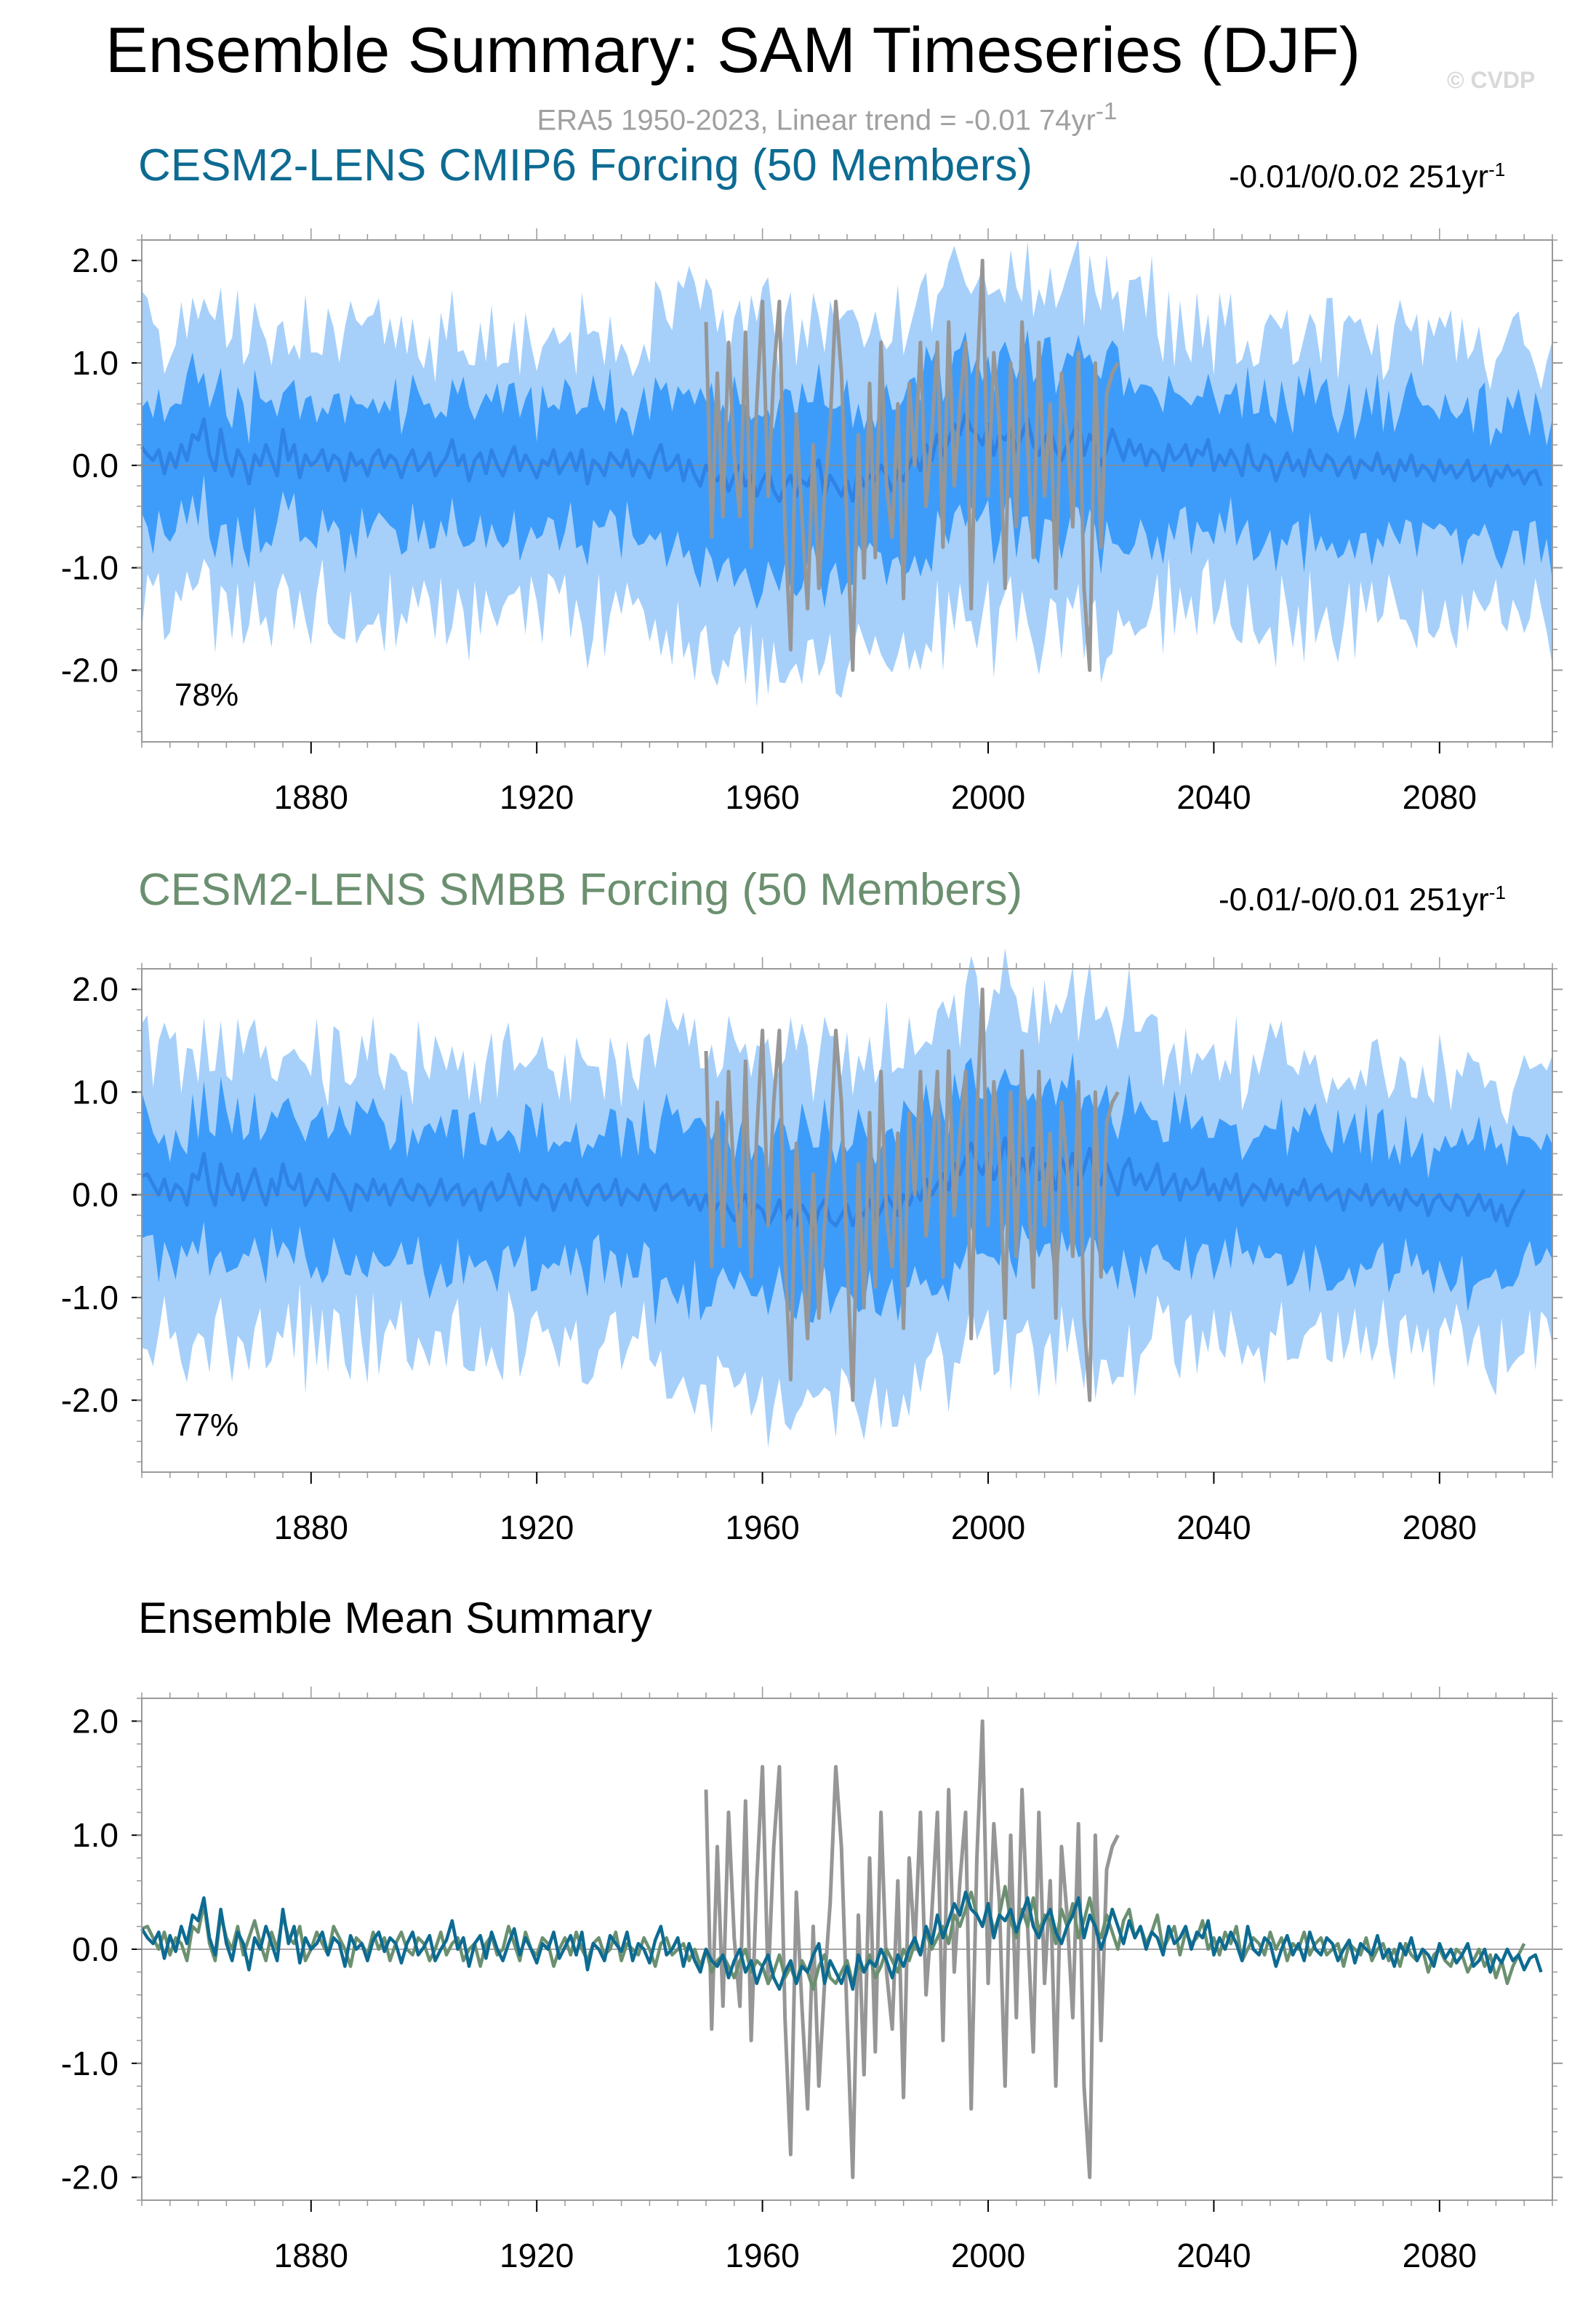 The width and height of the screenshot is (1596, 2318). I want to click on panel-2-trend-exponent: -1, so click(1497, 892).